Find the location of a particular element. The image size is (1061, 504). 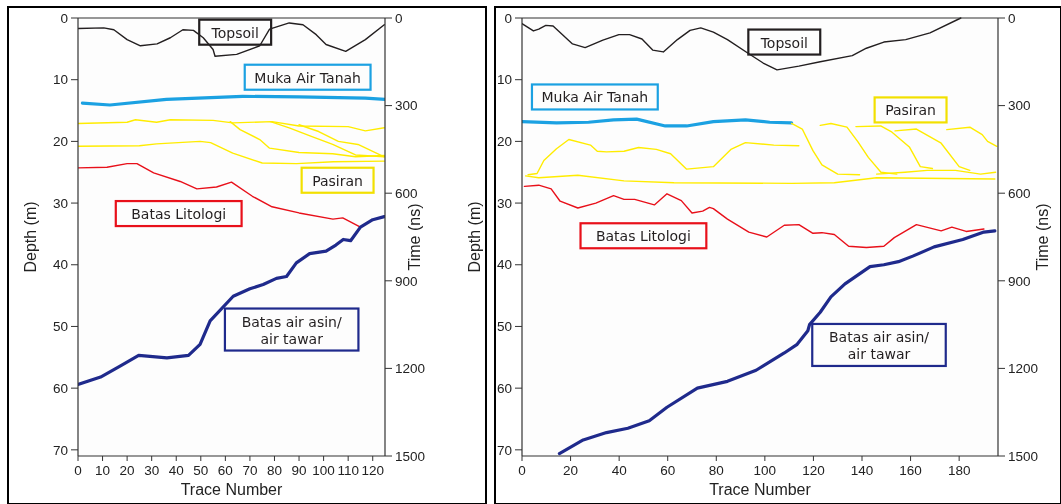

x-tick-label: 70 is located at coordinates (250, 470).